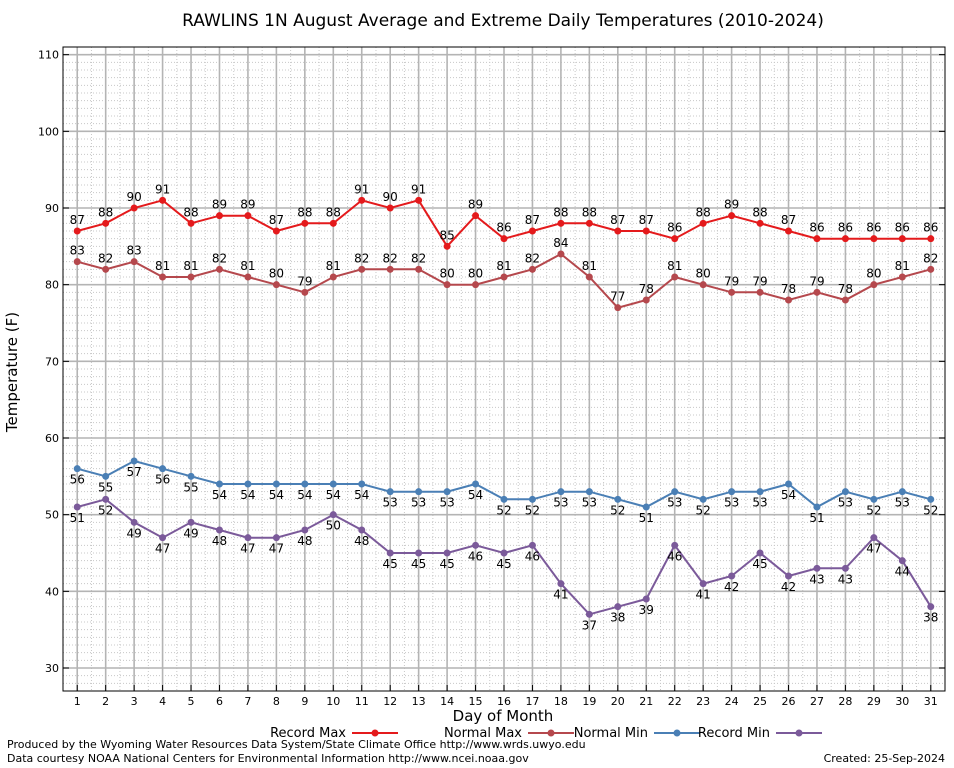 Image resolution: width=954 pixels, height=768 pixels. What do you see at coordinates (418, 189) in the screenshot?
I see `data-label: 91` at bounding box center [418, 189].